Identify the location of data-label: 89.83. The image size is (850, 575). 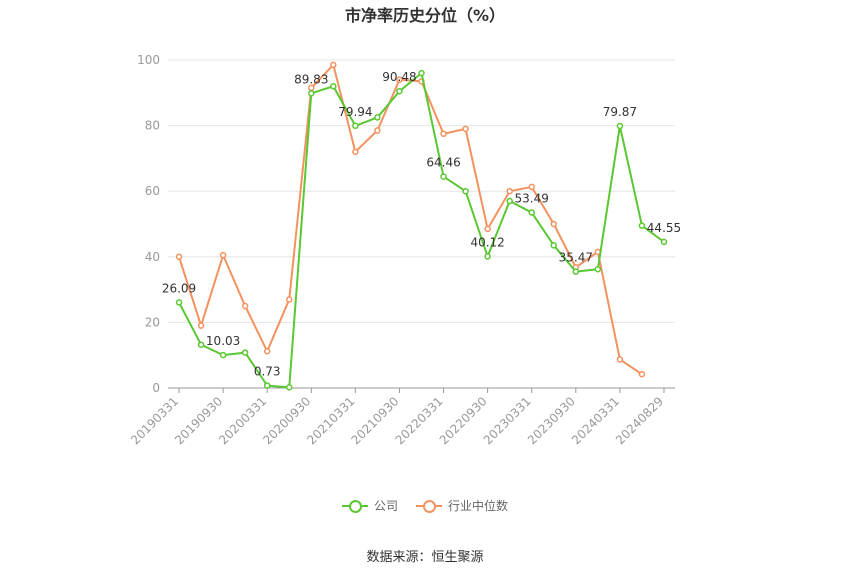
(311, 79).